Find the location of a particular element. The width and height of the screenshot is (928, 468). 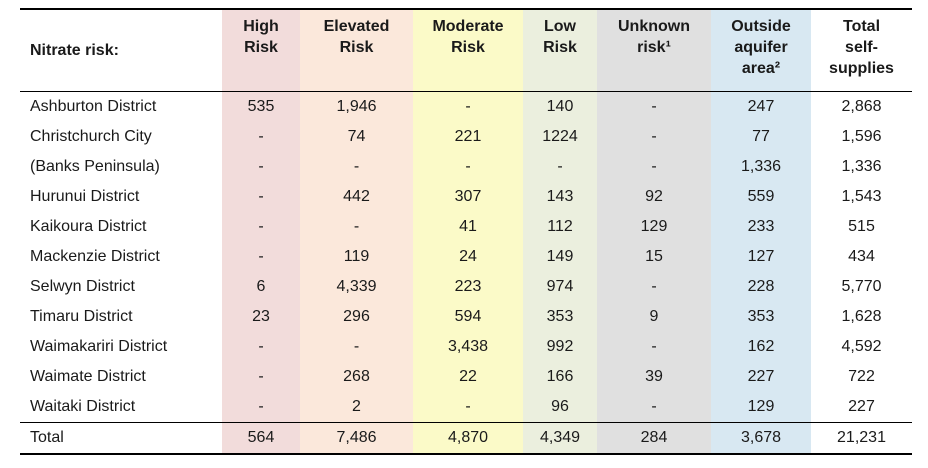

column-header-low-risk: Low Risk is located at coordinates (560, 50).